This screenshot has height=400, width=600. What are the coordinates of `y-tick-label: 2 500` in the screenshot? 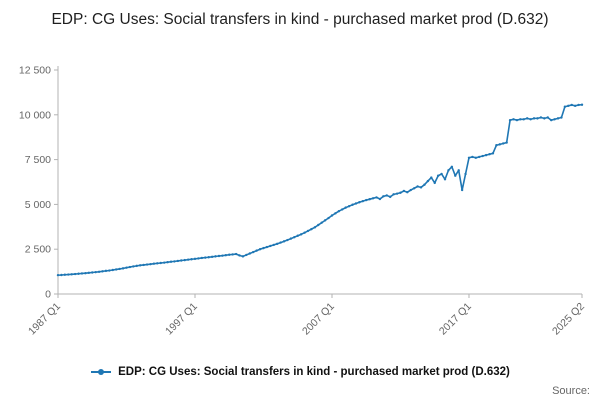 It's located at (38, 250).